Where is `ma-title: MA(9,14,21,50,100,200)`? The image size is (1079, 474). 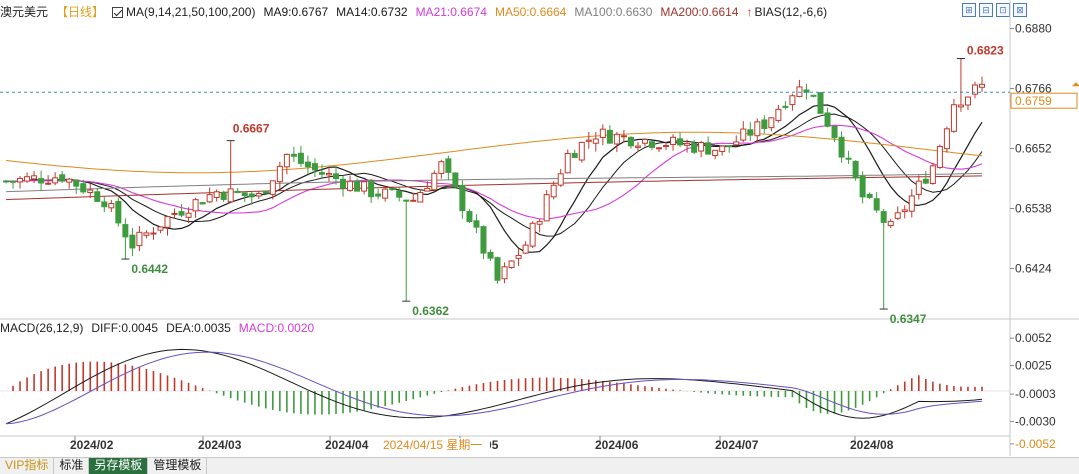 ma-title: MA(9,14,21,50,100,200) is located at coordinates (191, 12).